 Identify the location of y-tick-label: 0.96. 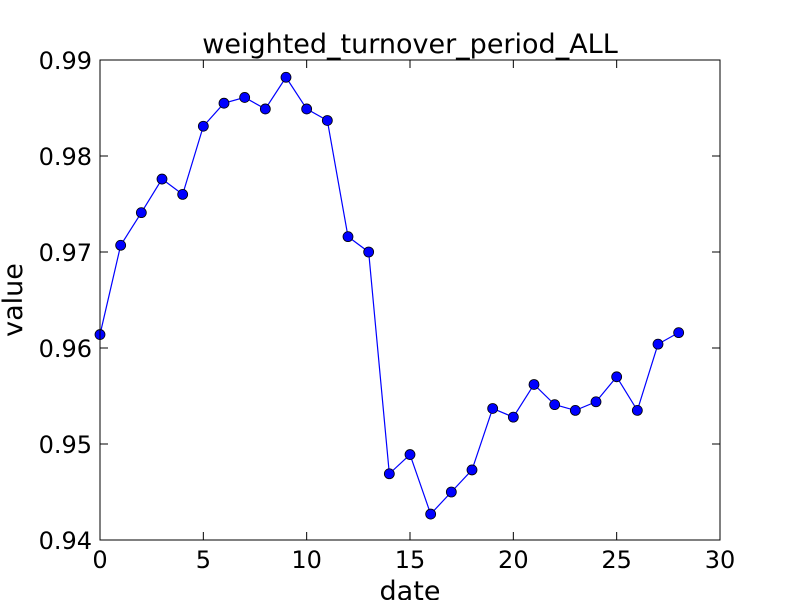
(65, 349).